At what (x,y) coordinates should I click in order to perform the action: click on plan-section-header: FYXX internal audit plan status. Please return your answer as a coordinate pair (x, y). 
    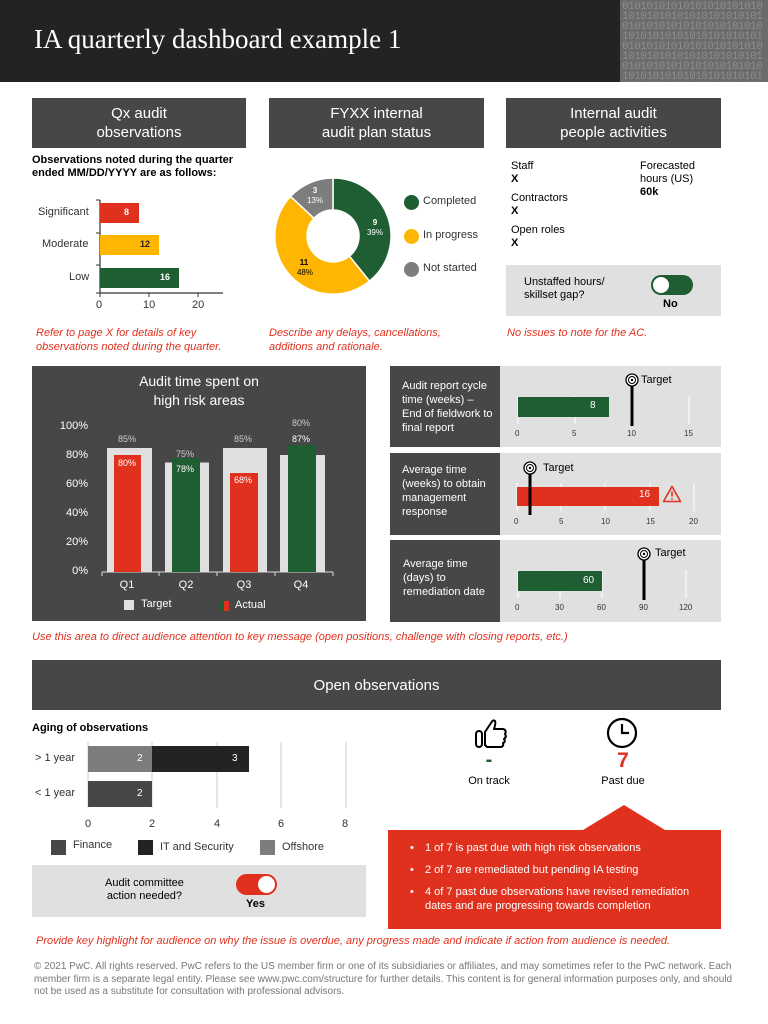
    Looking at the image, I should click on (376, 123).